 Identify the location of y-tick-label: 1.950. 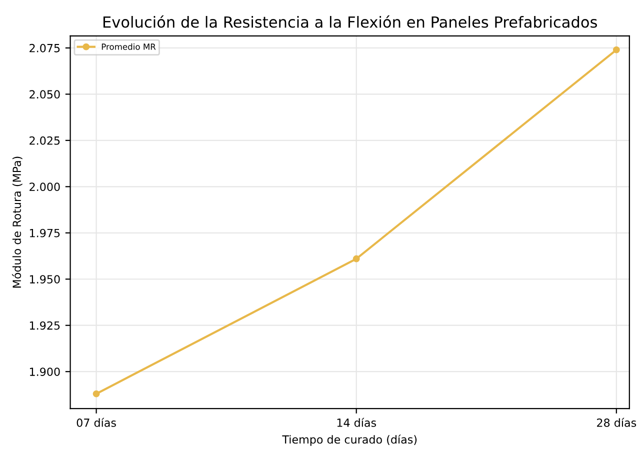
(45, 279).